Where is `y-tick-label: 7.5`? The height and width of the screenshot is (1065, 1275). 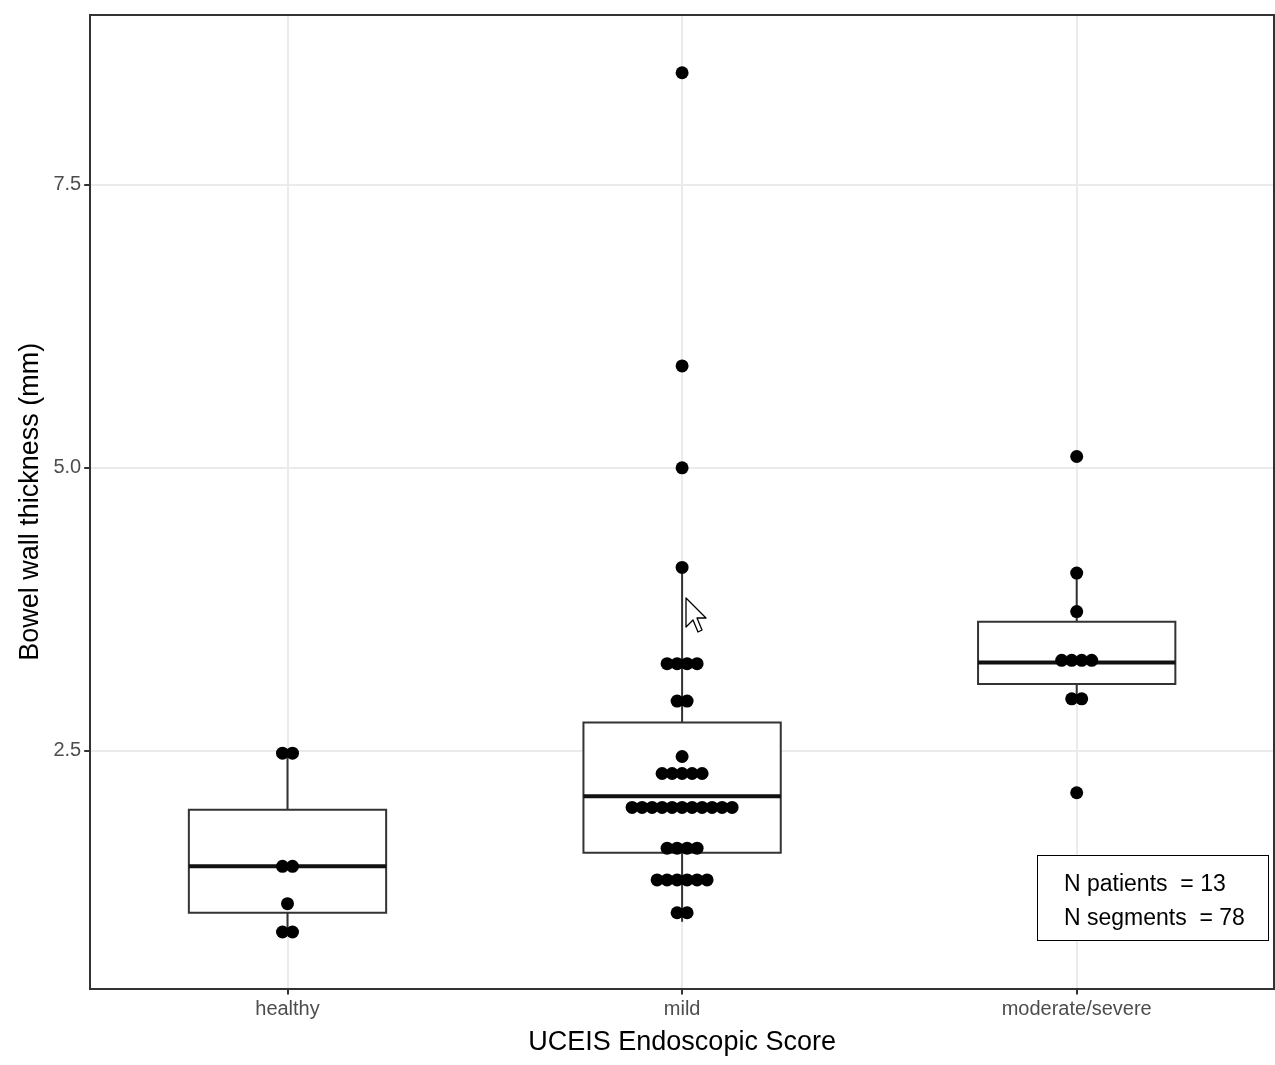
y-tick-label: 7.5 is located at coordinates (67, 183).